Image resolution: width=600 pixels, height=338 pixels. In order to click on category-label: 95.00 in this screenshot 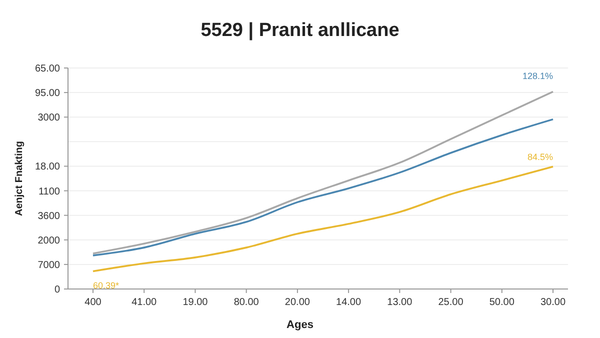, I will do `click(47, 94)`.